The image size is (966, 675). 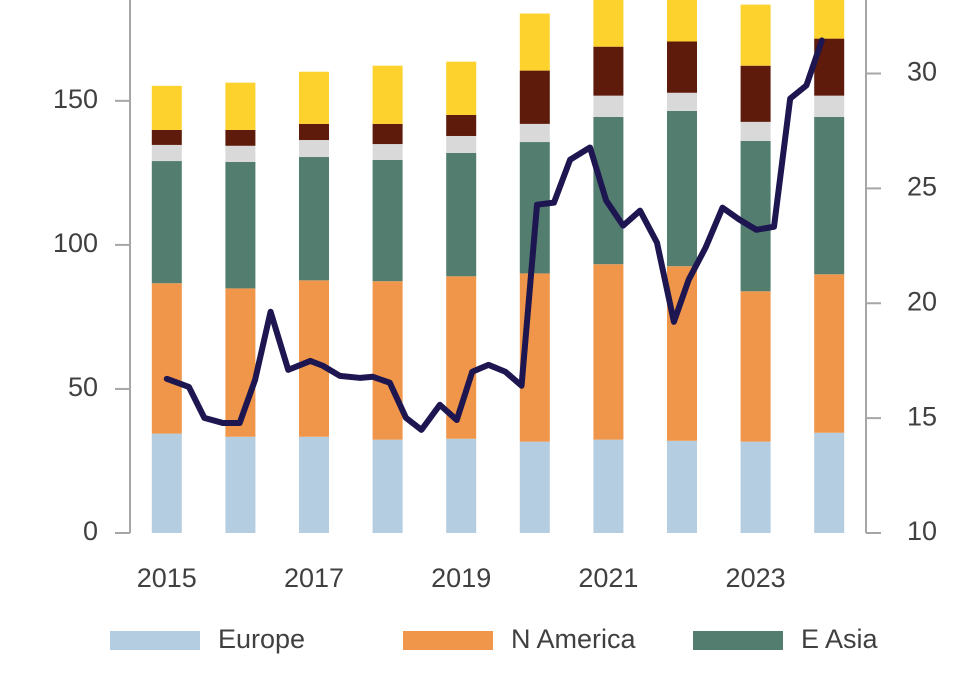 I want to click on y2-tick-label: 15, so click(x=922, y=416).